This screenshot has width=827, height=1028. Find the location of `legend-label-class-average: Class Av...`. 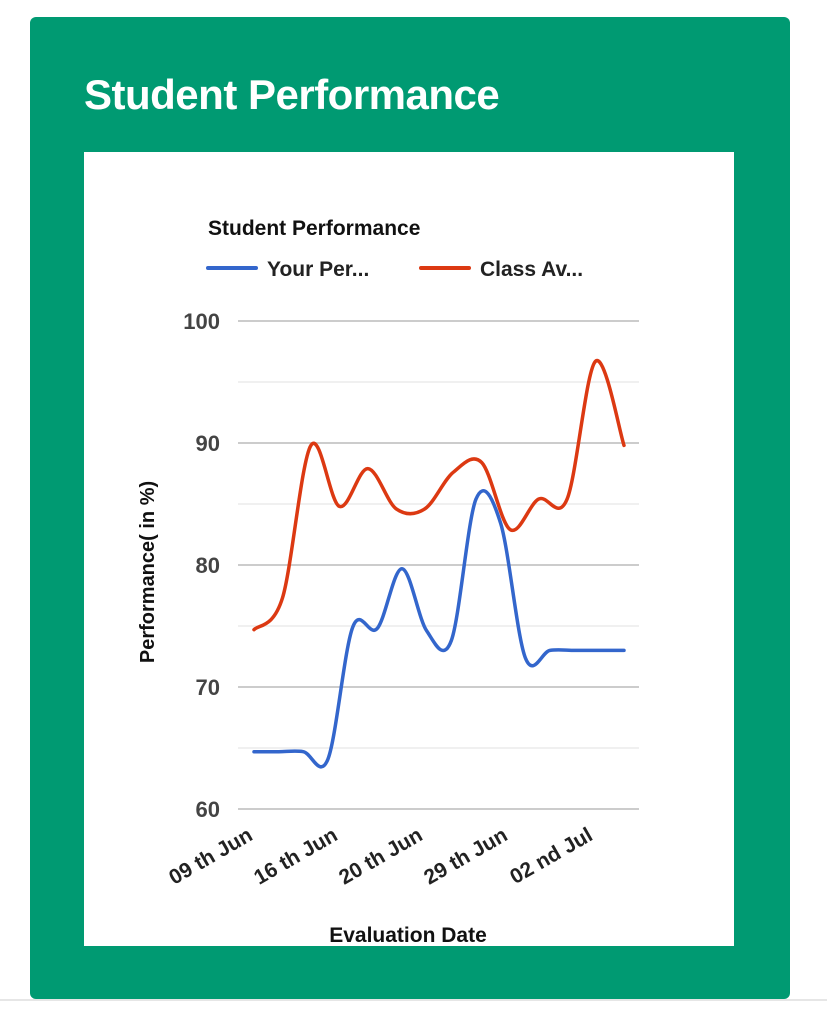

legend-label-class-average: Class Av... is located at coordinates (531, 269).